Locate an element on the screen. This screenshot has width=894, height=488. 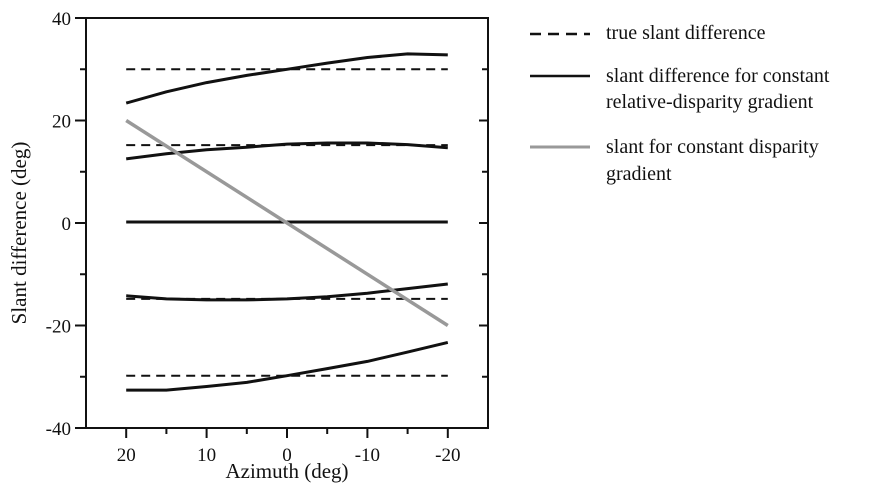
y-tick-label-2: 0 is located at coordinates (67, 224).